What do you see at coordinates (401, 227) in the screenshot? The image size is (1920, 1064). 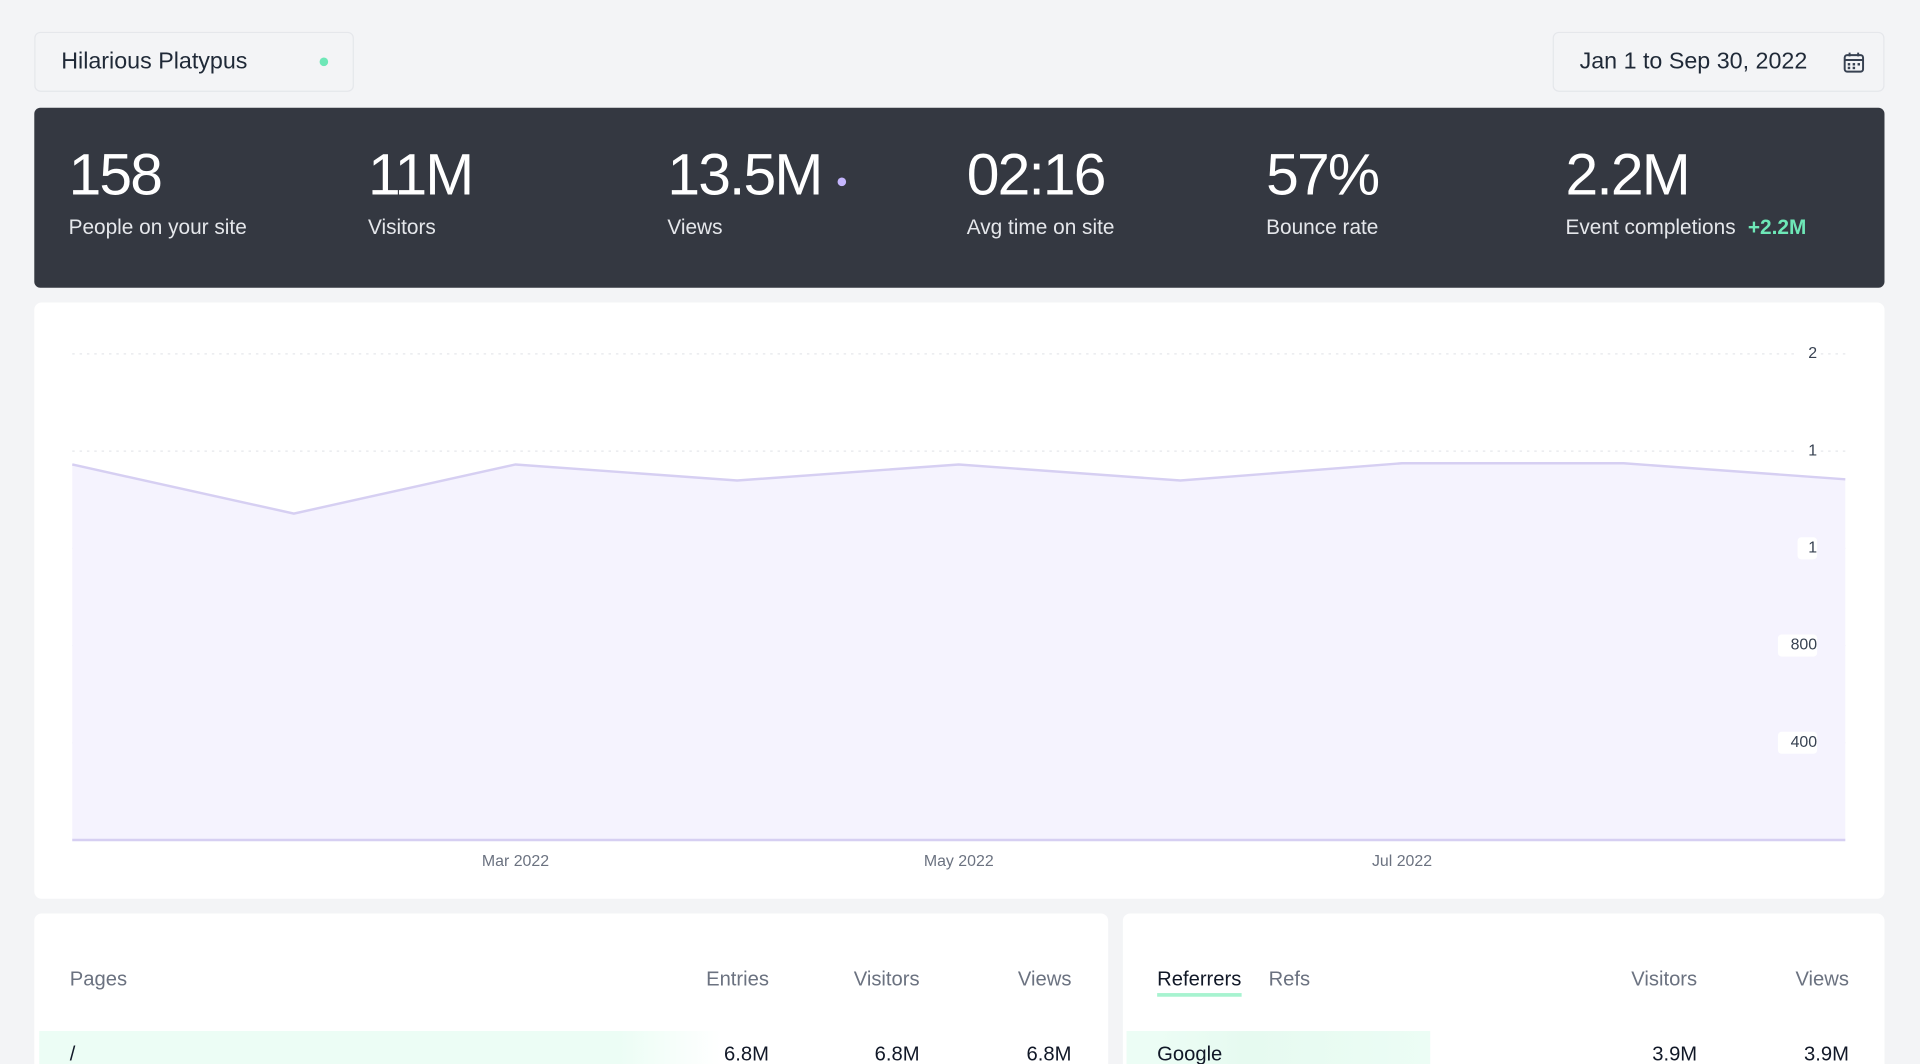 I see `stat-label: Visitors` at bounding box center [401, 227].